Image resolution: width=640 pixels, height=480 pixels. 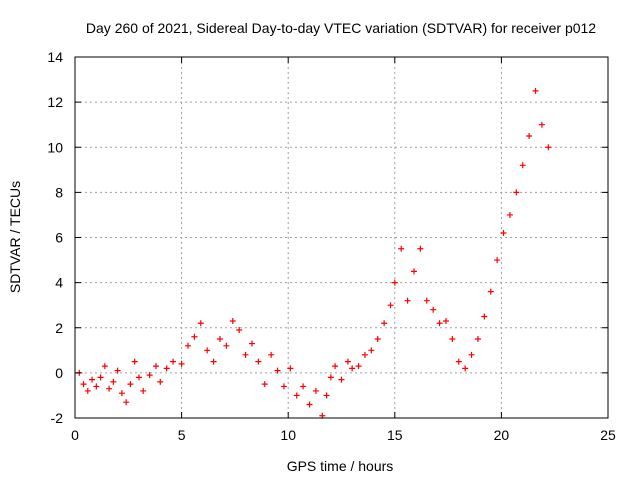 What do you see at coordinates (395, 435) in the screenshot?
I see `x-tick-label: 15` at bounding box center [395, 435].